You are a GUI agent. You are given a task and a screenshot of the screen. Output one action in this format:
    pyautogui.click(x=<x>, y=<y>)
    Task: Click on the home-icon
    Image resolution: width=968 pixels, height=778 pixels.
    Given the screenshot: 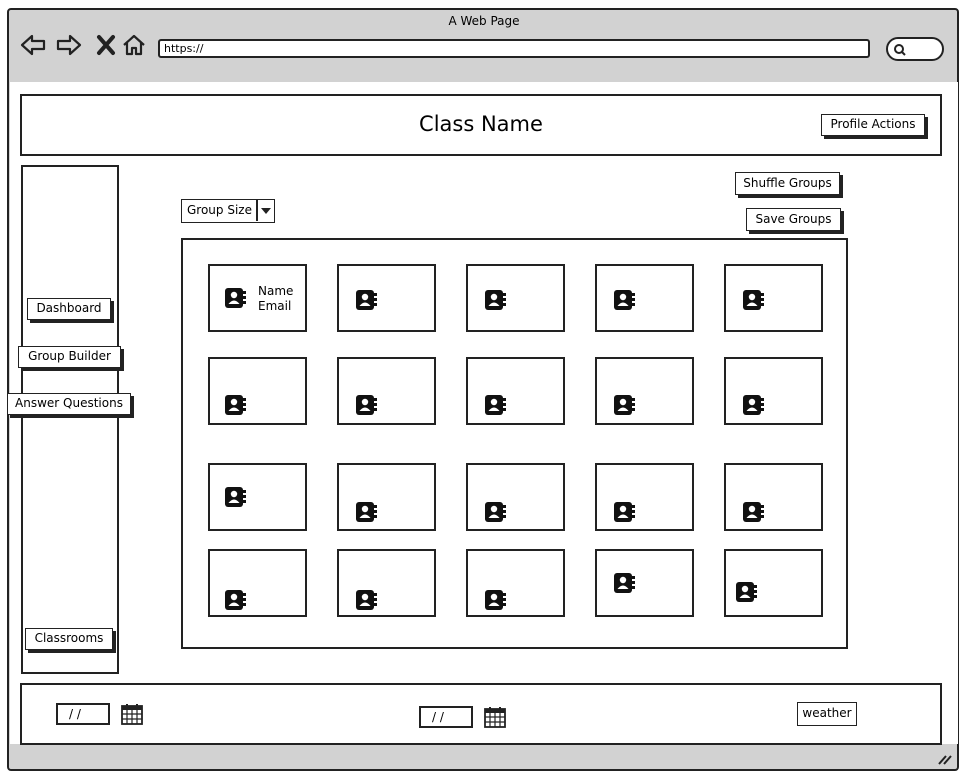 What is the action you would take?
    pyautogui.click(x=134, y=45)
    